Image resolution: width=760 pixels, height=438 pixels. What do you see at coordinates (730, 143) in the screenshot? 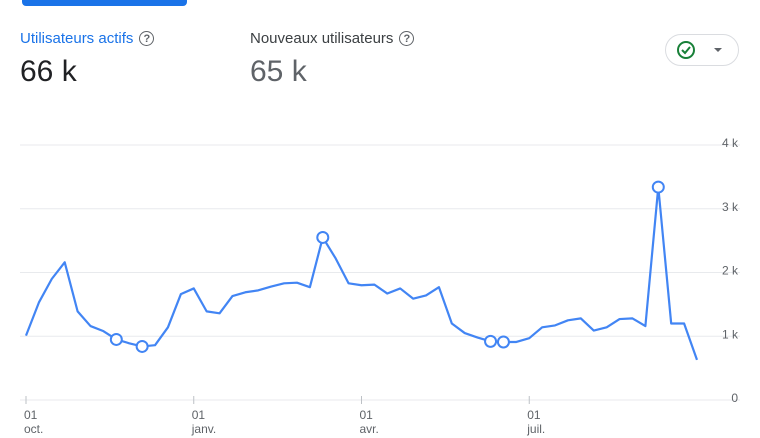
I see `y-tick-label: 4 k` at bounding box center [730, 143].